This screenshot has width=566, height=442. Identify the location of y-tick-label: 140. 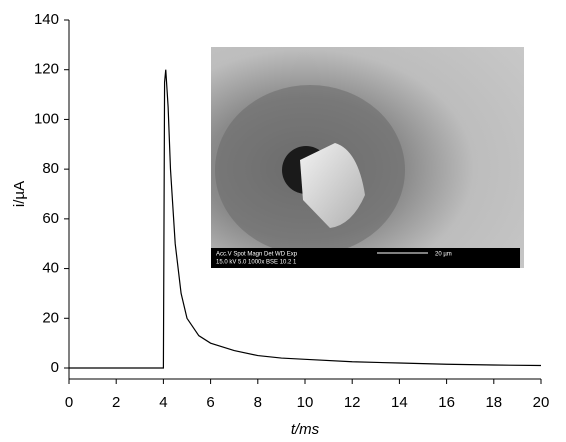
(46, 19).